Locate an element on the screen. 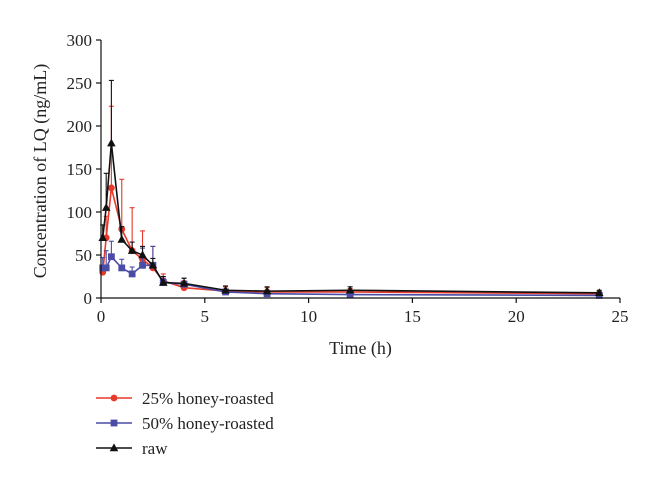  y-tick-label: 300 is located at coordinates (80, 40).